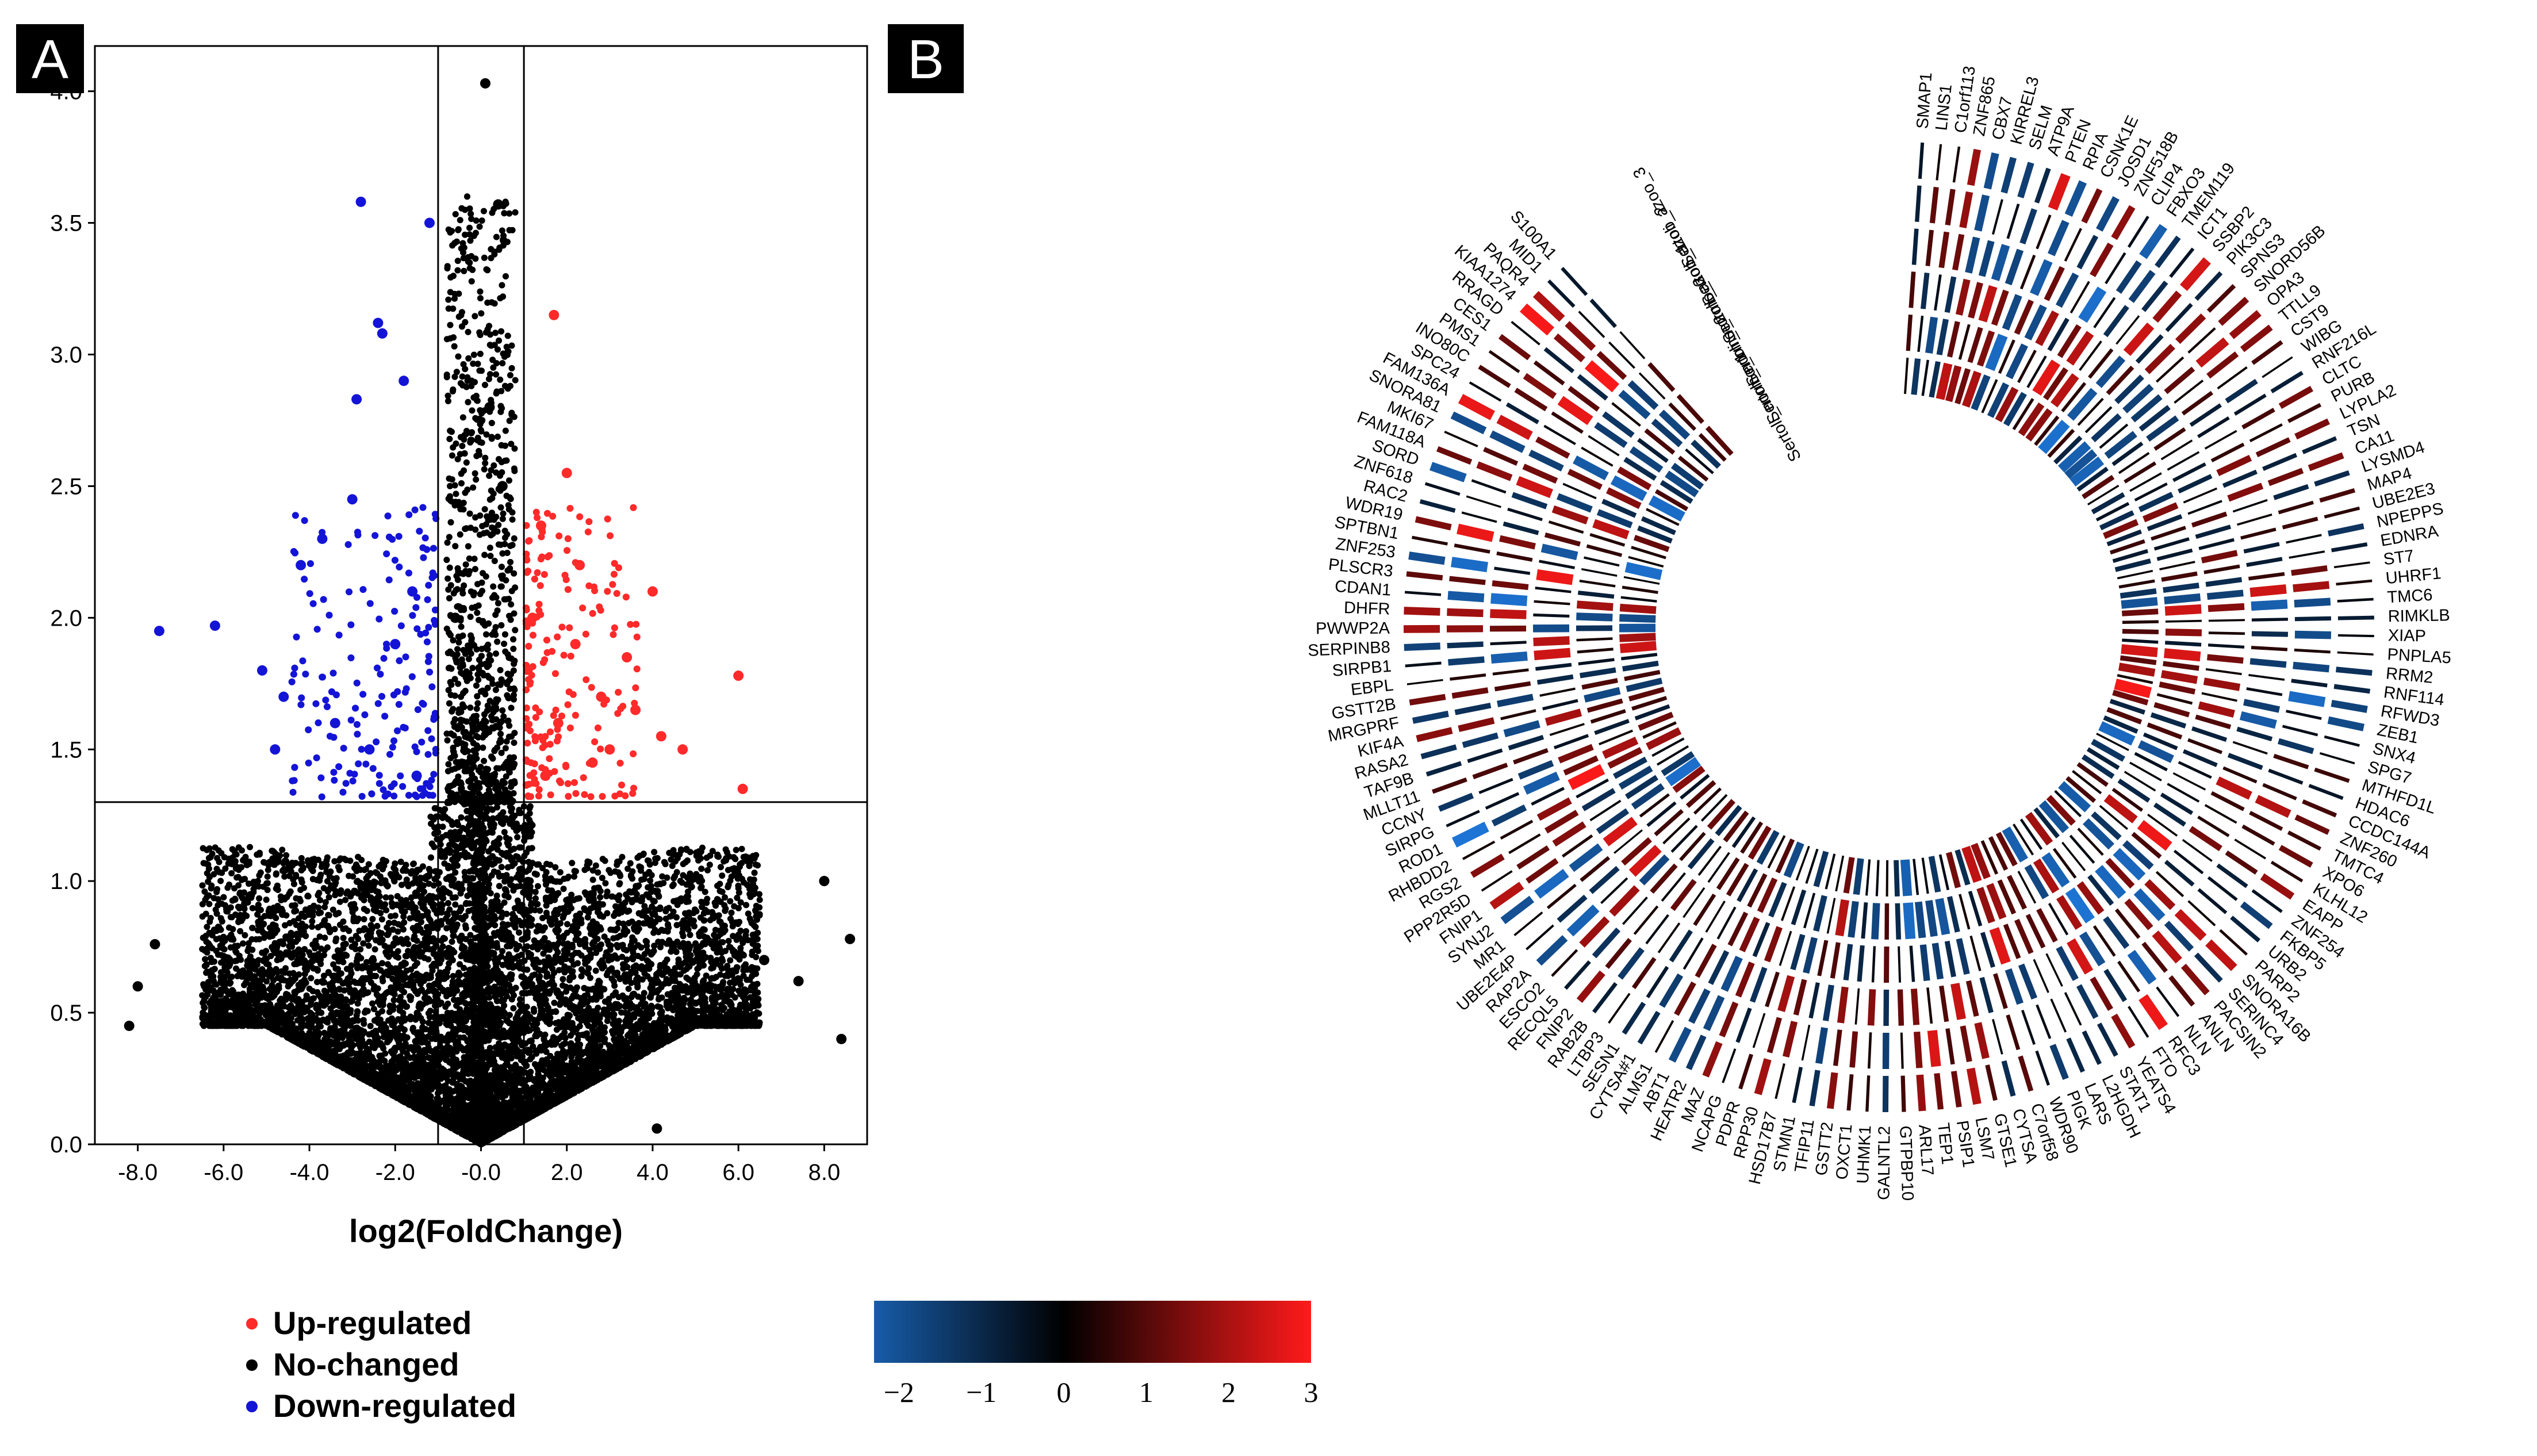  Describe the element at coordinates (1092, 1332) in the screenshot. I see `color-scale-gradient` at that location.